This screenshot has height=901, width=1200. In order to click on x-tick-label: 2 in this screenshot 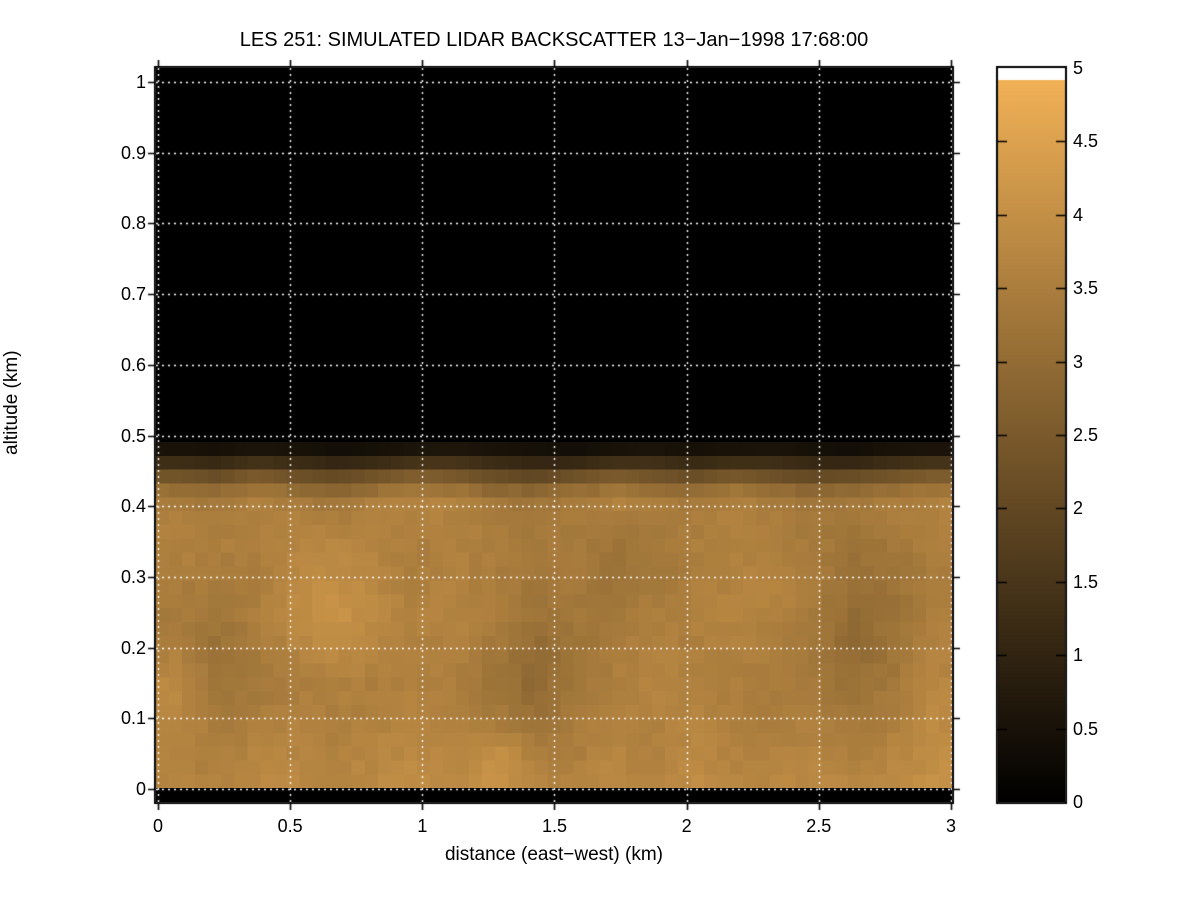, I will do `click(686, 826)`.